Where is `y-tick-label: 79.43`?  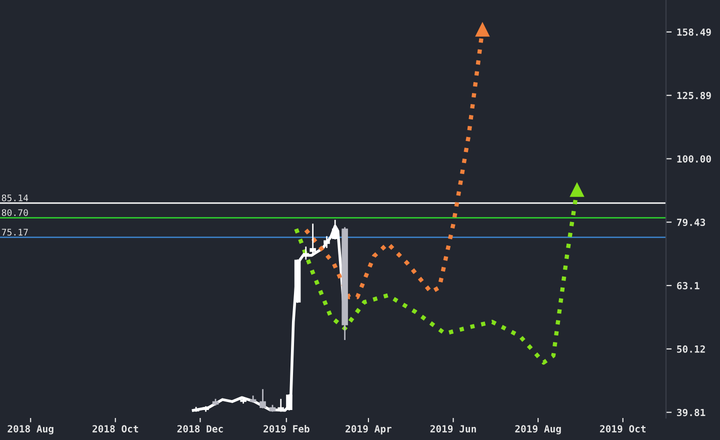
y-tick-label: 79.43 is located at coordinates (691, 222).